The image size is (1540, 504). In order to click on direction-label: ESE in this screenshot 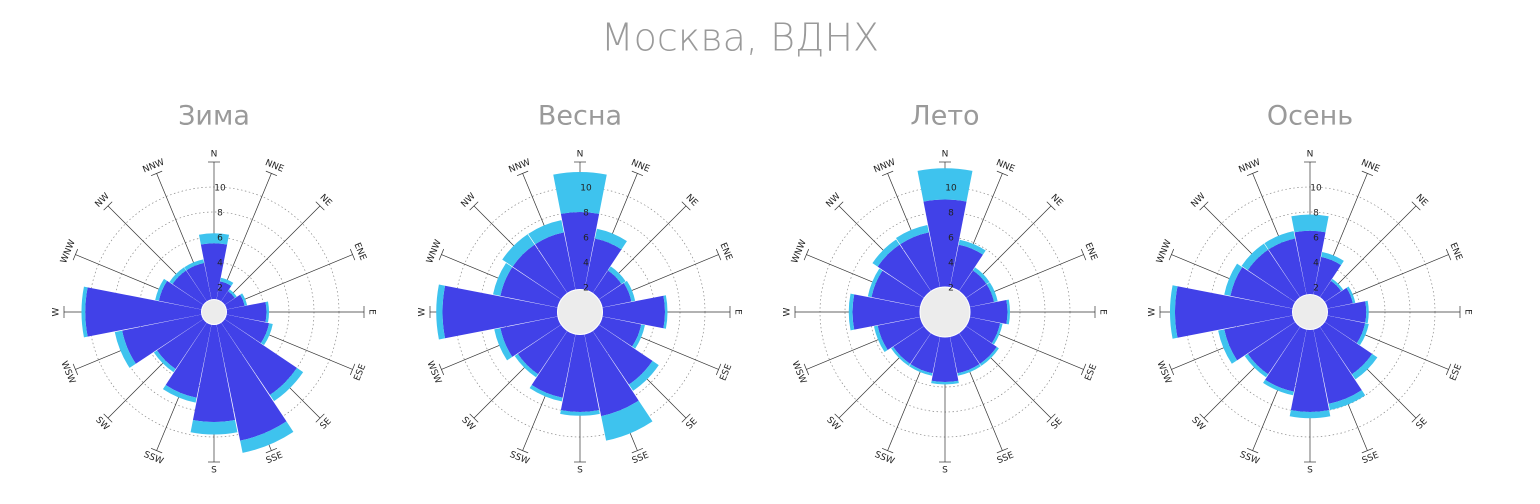, I will do `click(727, 373)`.